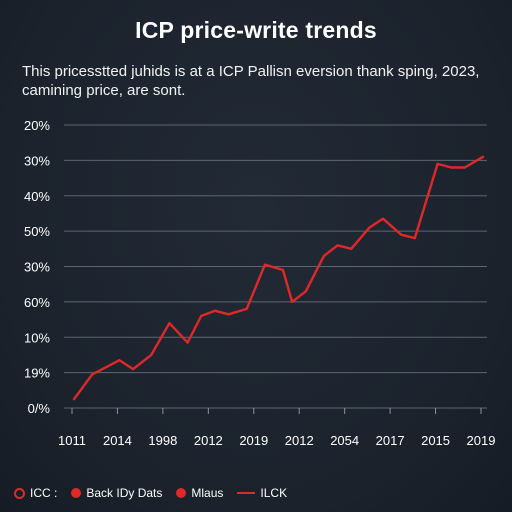 This screenshot has width=512, height=512. What do you see at coordinates (344, 440) in the screenshot?
I see `x-tick-label: 2054` at bounding box center [344, 440].